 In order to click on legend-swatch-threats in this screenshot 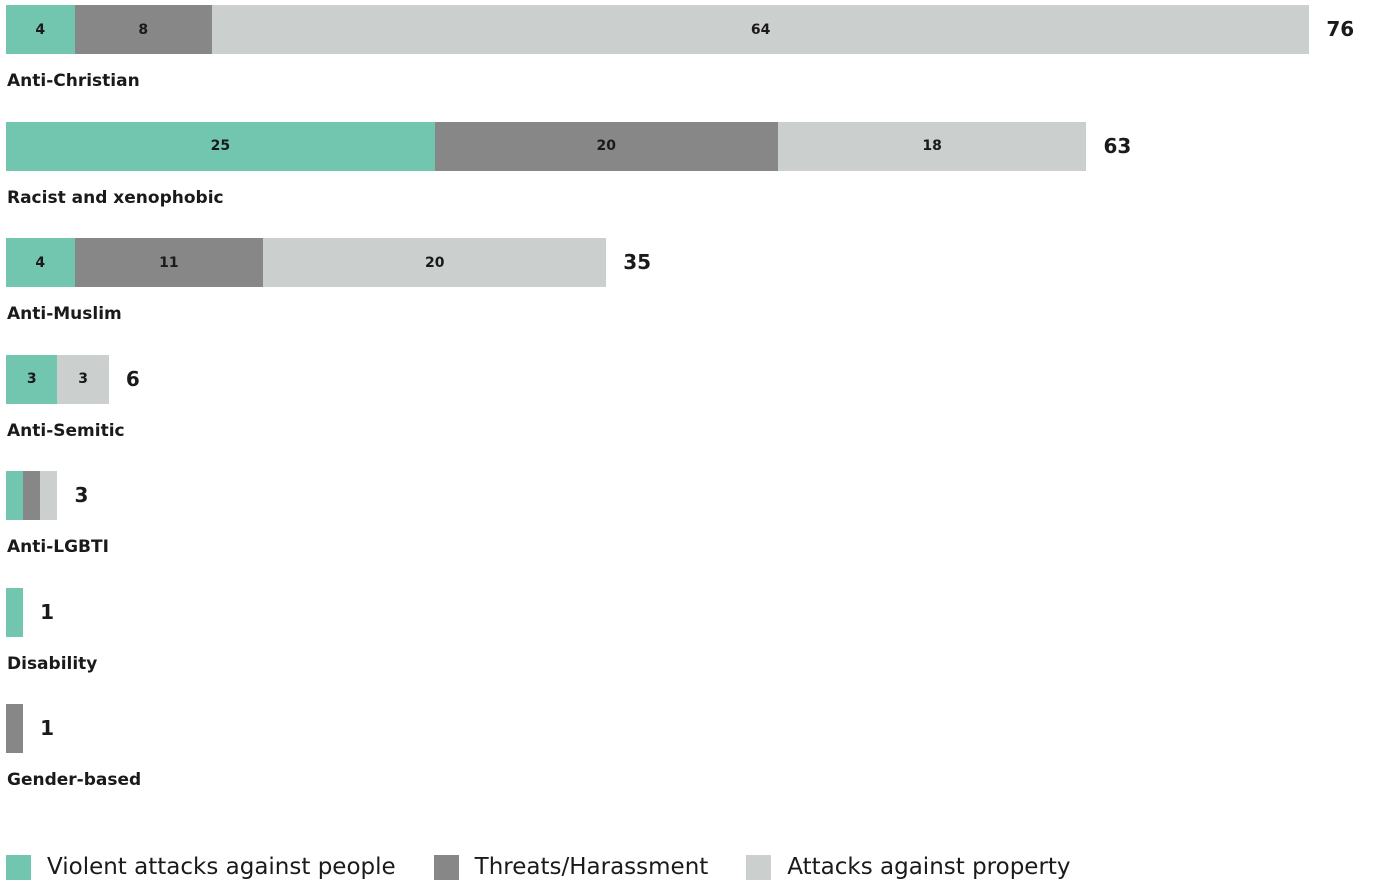, I will do `click(446, 867)`.